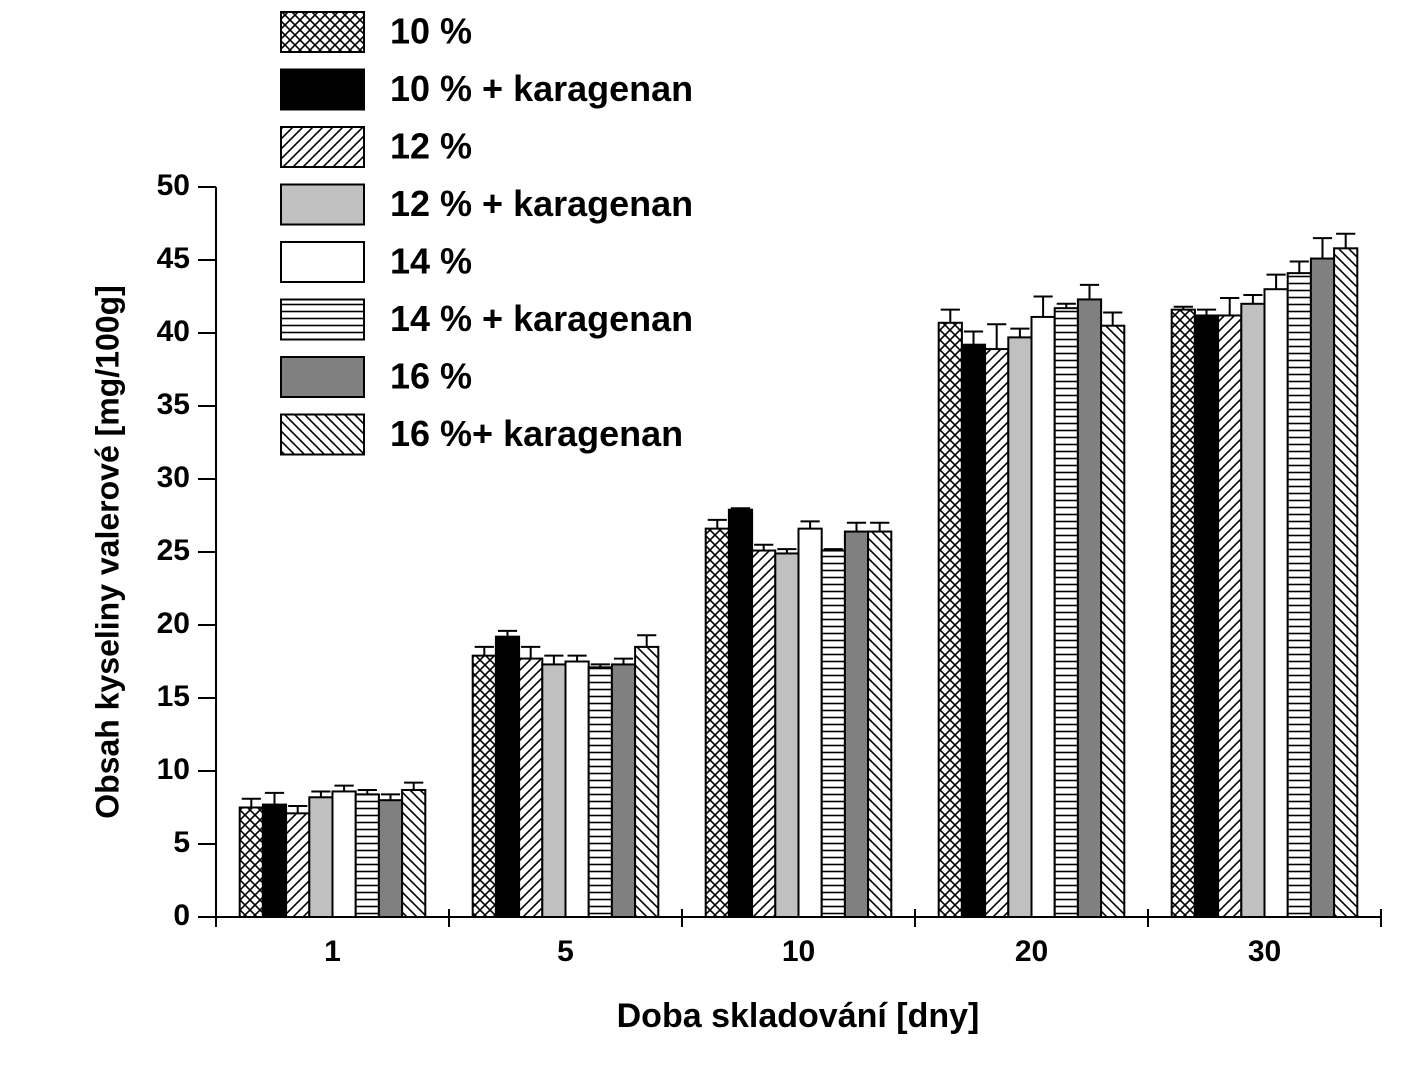 This screenshot has height=1073, width=1419. What do you see at coordinates (431, 31) in the screenshot?
I see `legend-label: 10 %` at bounding box center [431, 31].